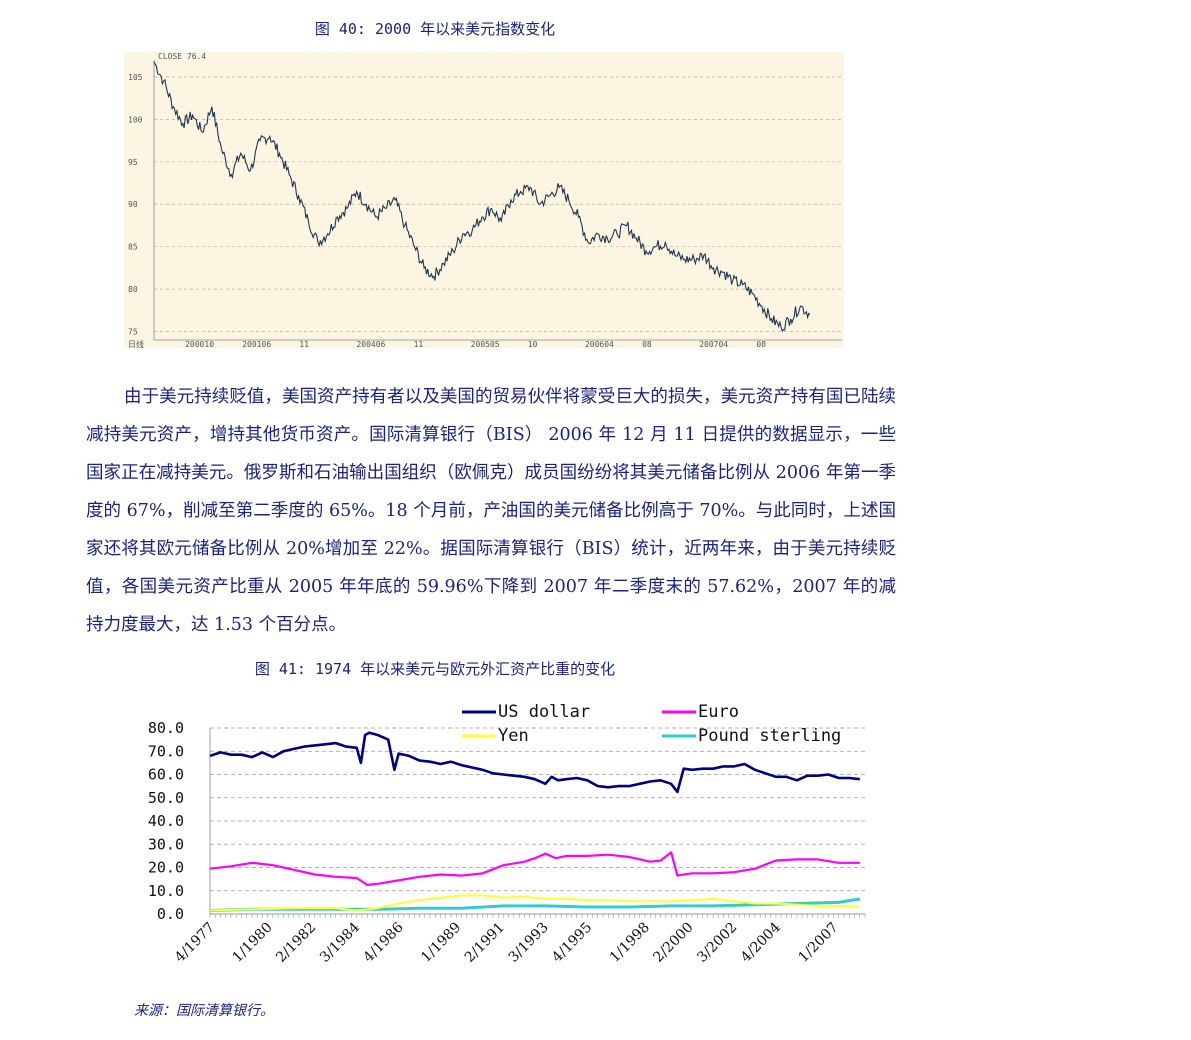 The height and width of the screenshot is (1040, 1191). I want to click on y-tick-label: 90, so click(133, 204).